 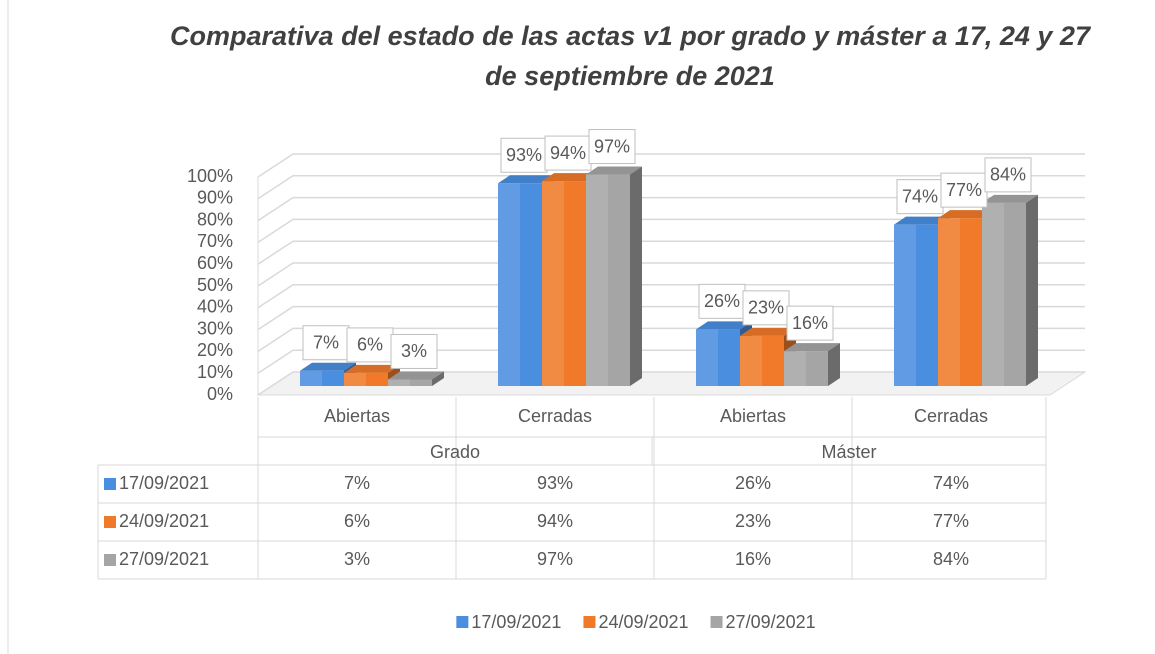 I want to click on y-tick-label: 0%, so click(x=220, y=394).